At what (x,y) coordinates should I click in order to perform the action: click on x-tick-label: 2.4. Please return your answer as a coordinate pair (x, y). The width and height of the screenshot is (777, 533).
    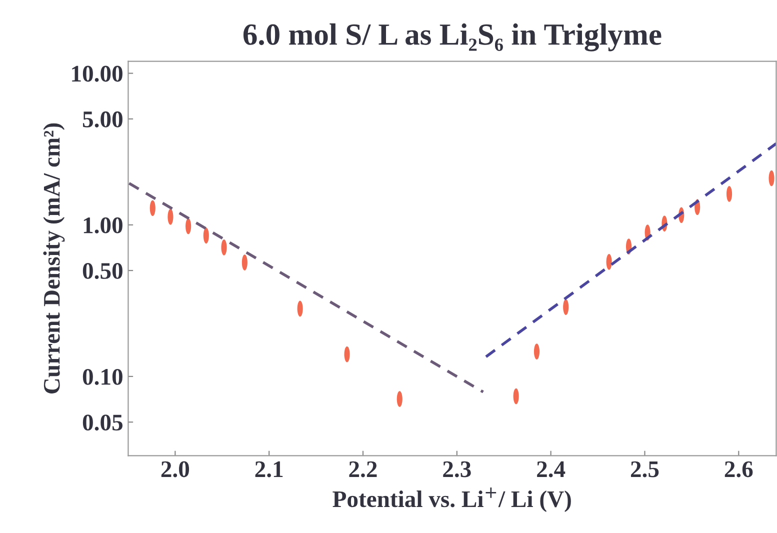
    Looking at the image, I should click on (551, 469).